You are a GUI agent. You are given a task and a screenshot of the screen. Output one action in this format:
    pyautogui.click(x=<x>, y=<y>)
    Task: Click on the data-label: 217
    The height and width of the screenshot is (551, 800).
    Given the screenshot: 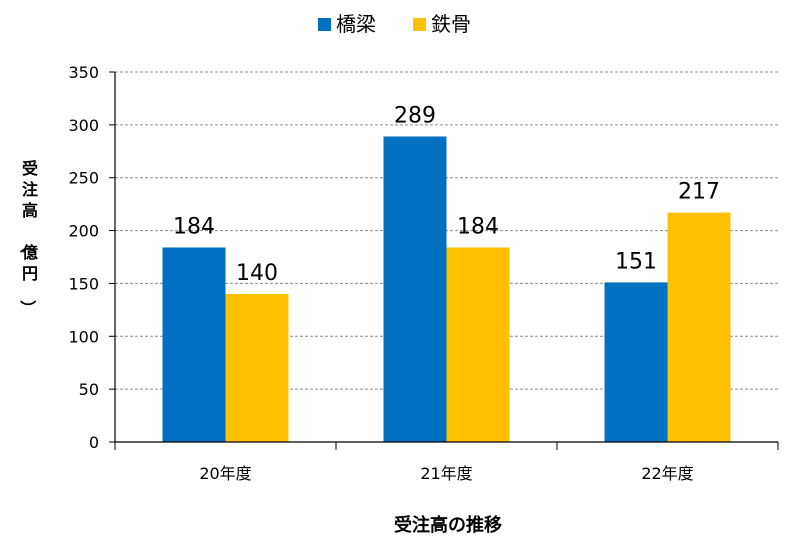 What is the action you would take?
    pyautogui.click(x=699, y=192)
    